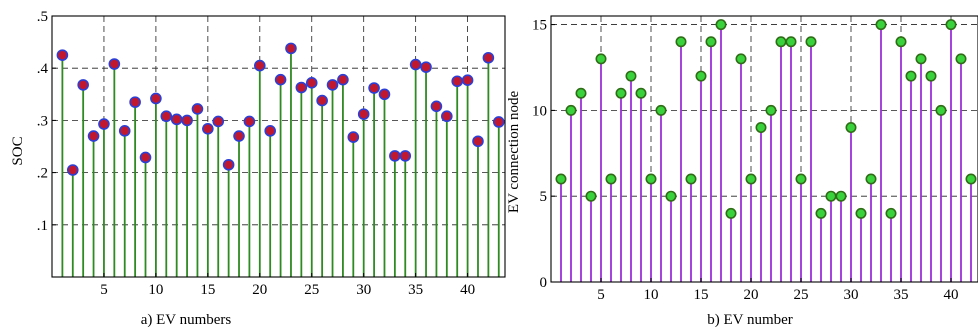 The width and height of the screenshot is (978, 329). Describe the element at coordinates (207, 290) in the screenshot. I see `chart-a-x-tick-label: 15` at that location.